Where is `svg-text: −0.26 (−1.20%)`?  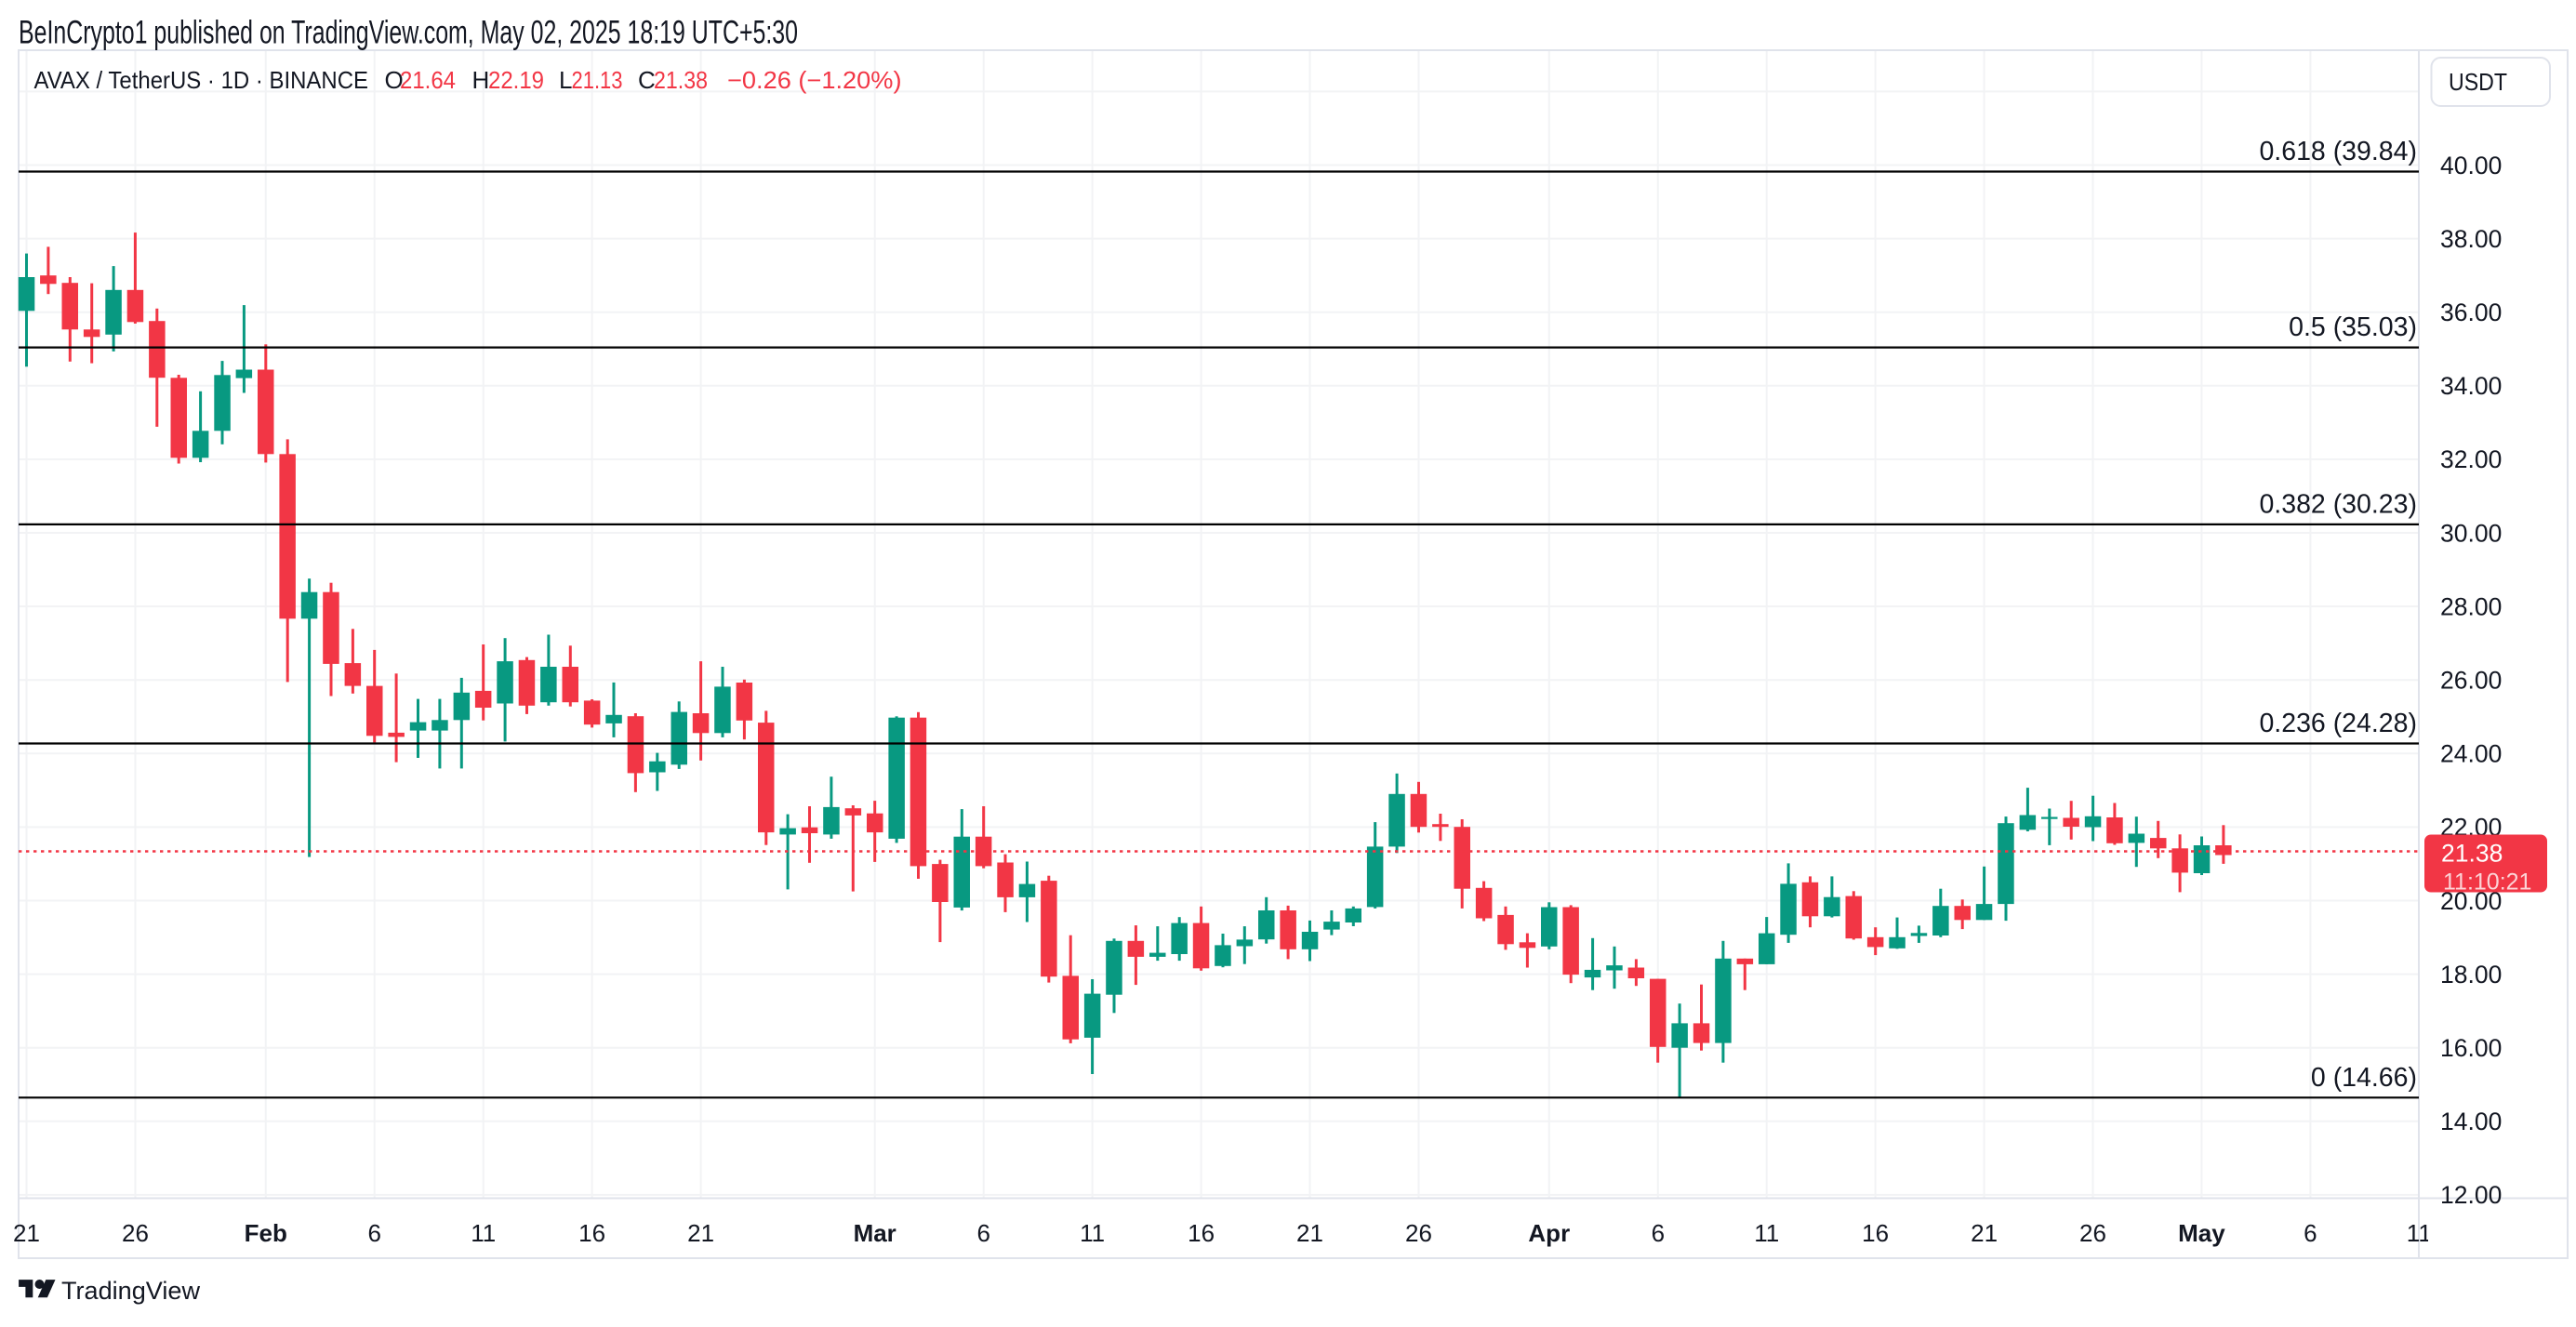
svg-text: −0.26 (−1.20%) is located at coordinates (814, 80).